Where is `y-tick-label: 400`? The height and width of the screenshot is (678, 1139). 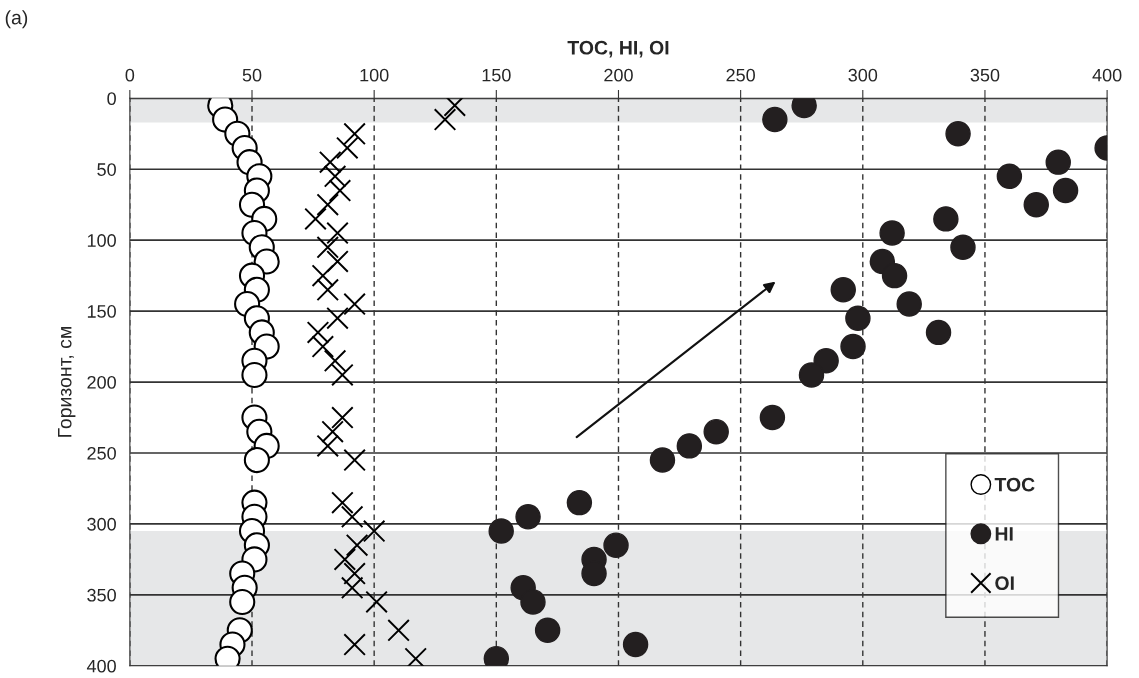
y-tick-label: 400 is located at coordinates (101, 666).